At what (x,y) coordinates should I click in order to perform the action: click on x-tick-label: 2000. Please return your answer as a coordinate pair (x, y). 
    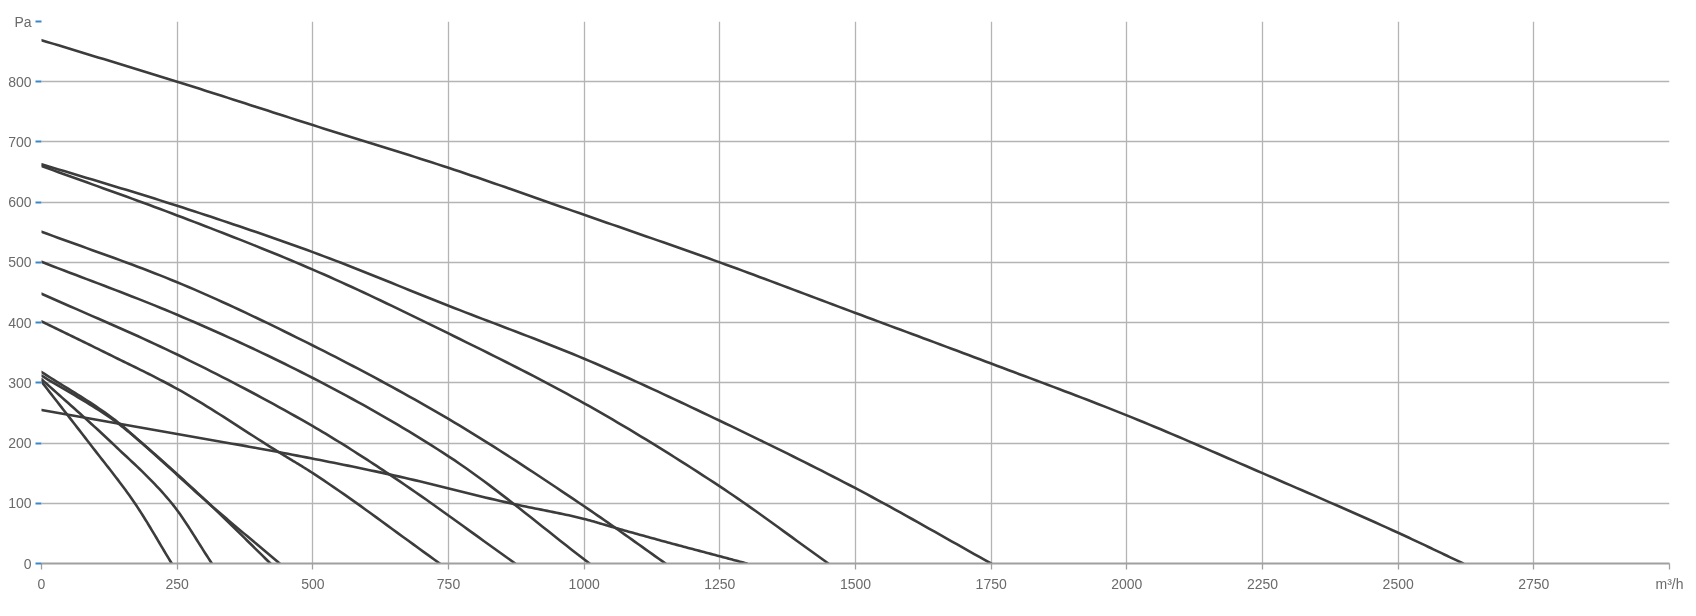
    Looking at the image, I should click on (1127, 583).